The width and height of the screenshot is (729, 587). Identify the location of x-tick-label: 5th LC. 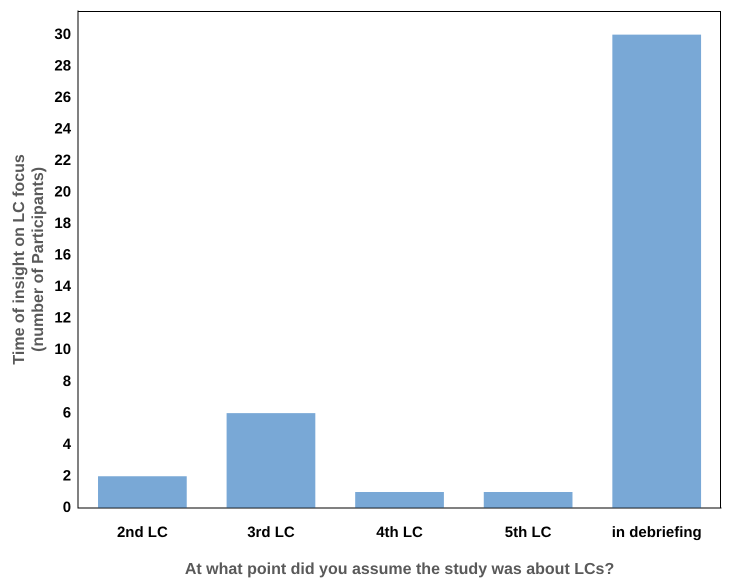
(528, 532).